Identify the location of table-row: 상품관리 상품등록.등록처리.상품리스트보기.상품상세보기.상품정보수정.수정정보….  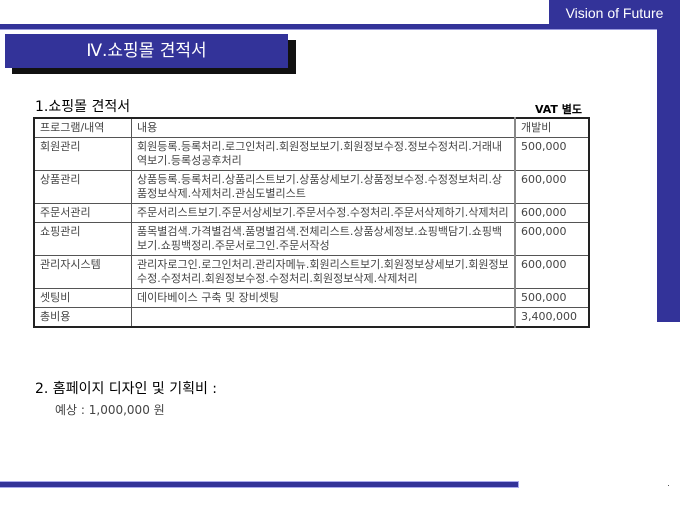
(311, 187).